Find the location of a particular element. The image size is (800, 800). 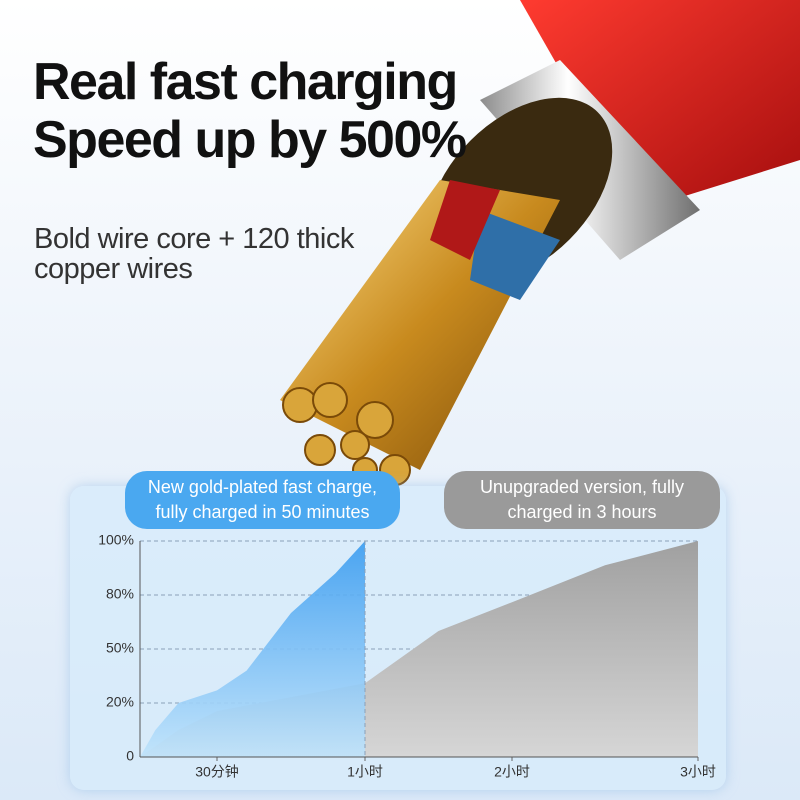

callout-text: Unupgraded version, fully is located at coordinates (582, 487).